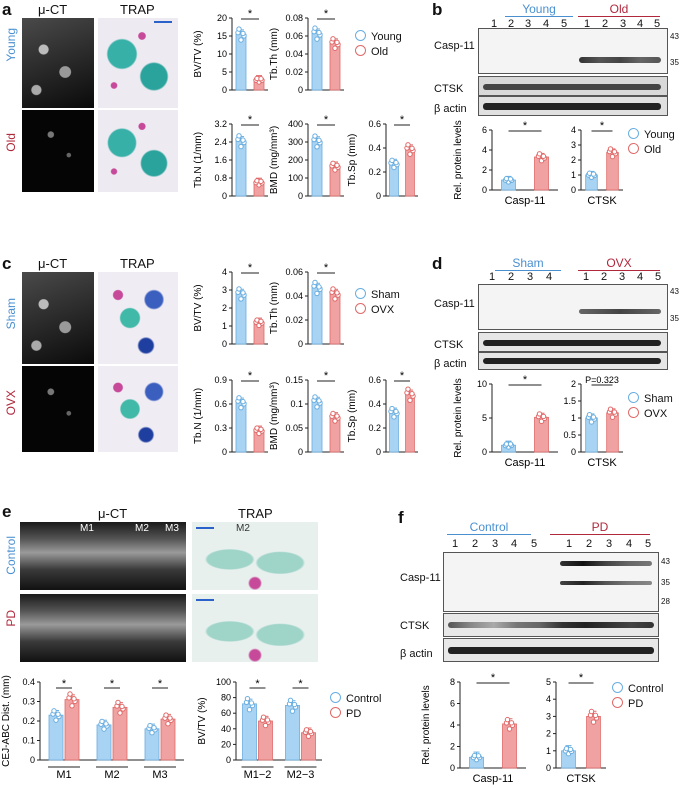 This screenshot has height=788, width=685. What do you see at coordinates (226, 698) in the screenshot?
I see `y-tick-label: 80` at bounding box center [226, 698].